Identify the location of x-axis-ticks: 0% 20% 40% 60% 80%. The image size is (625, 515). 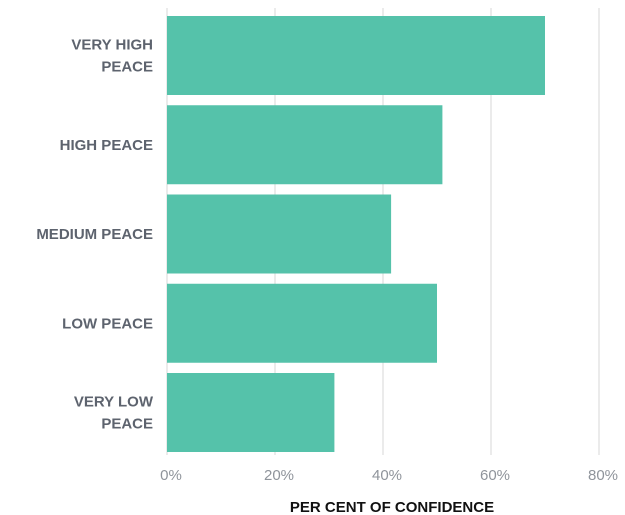
(389, 475).